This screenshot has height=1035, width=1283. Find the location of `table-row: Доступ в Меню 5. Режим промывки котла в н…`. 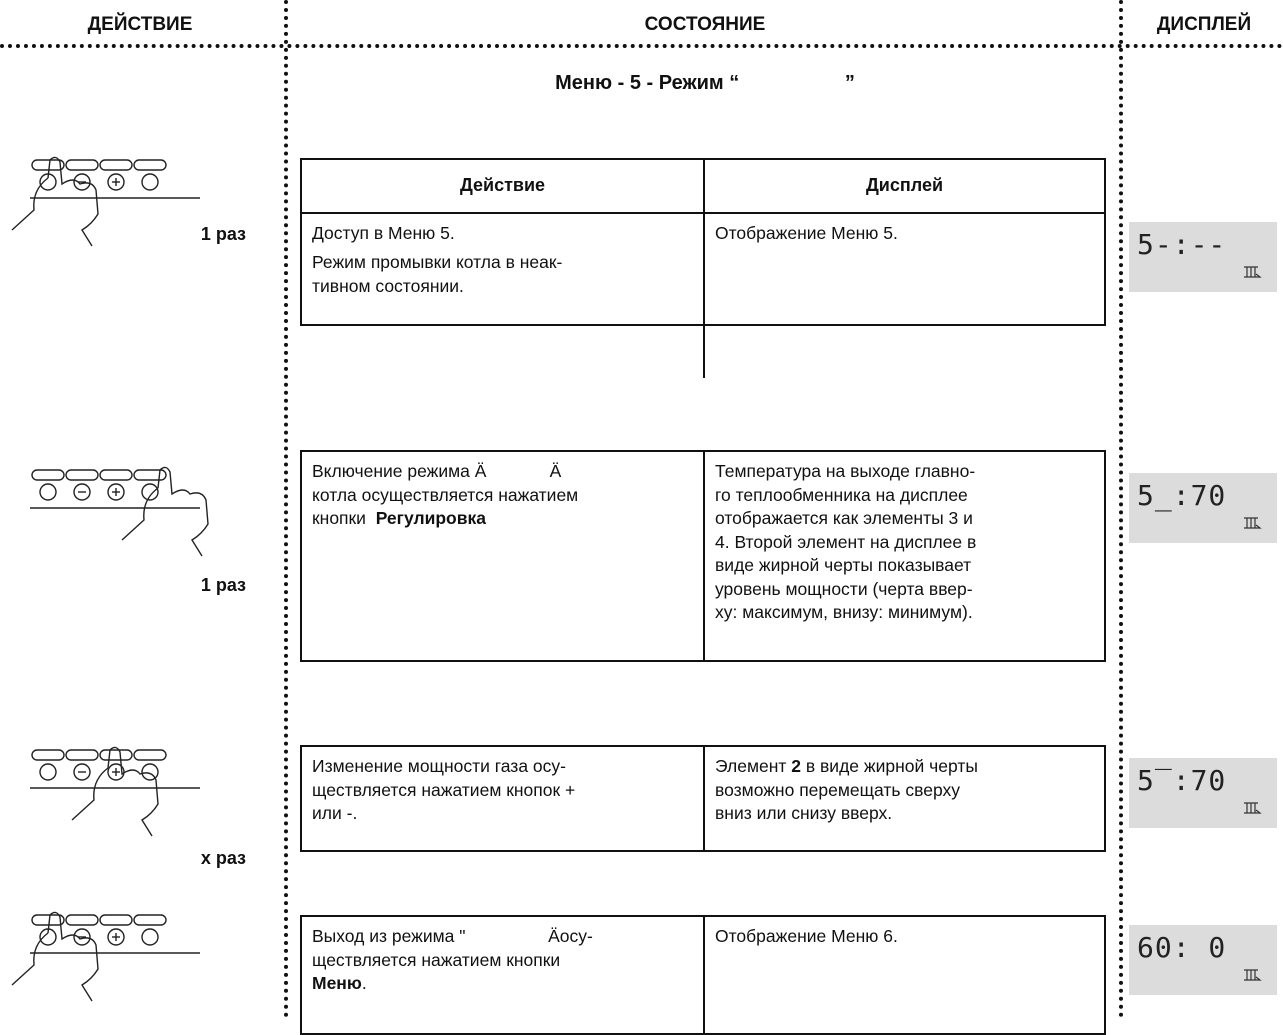

table-row: Доступ в Меню 5. Режим промывки котла в н… is located at coordinates (703, 295).